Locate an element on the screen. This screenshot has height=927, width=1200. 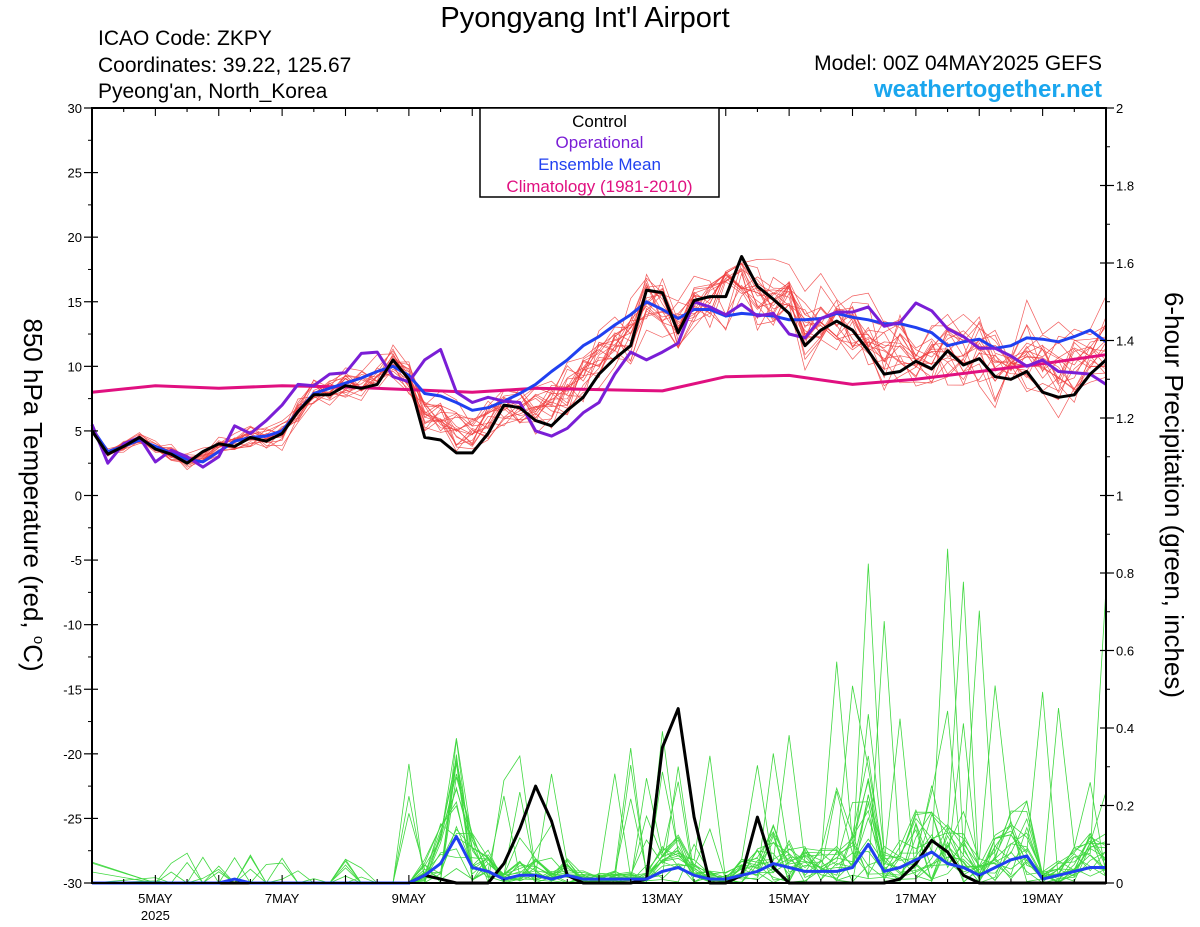
left-axis-tick-label: 20 is located at coordinates (75, 237).